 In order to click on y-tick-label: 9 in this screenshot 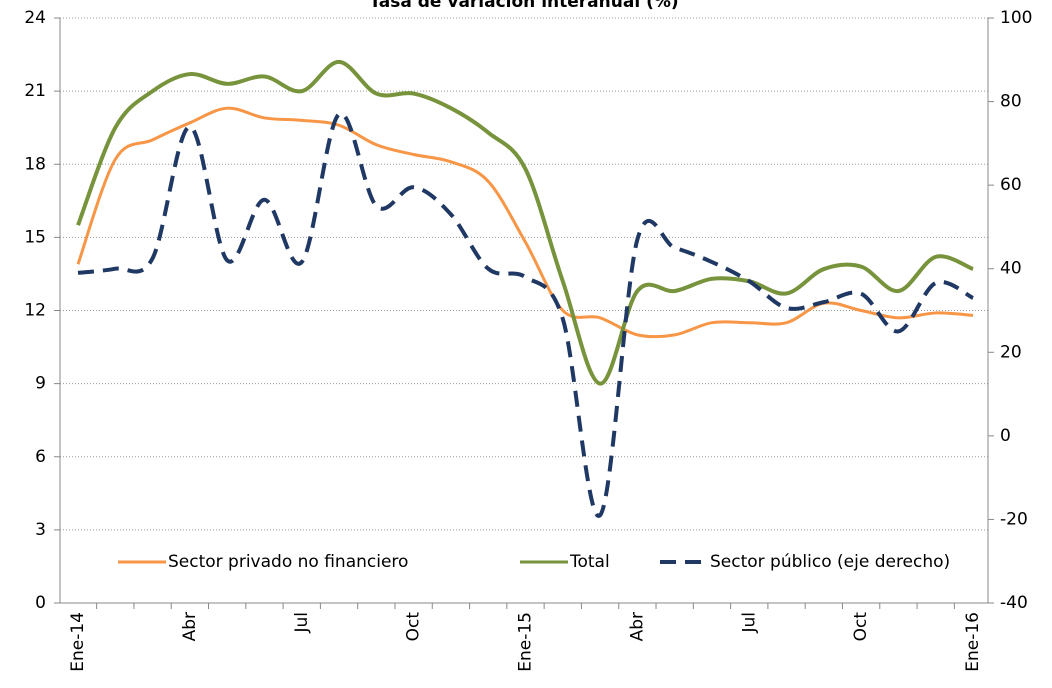, I will do `click(40, 384)`.